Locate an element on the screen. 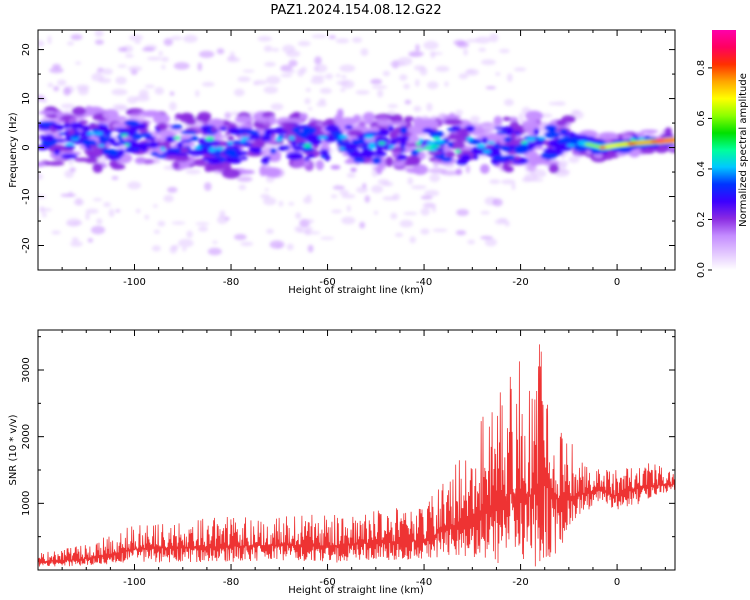 The height and width of the screenshot is (600, 750). colorbar-tick-label: 0.8 is located at coordinates (701, 68).